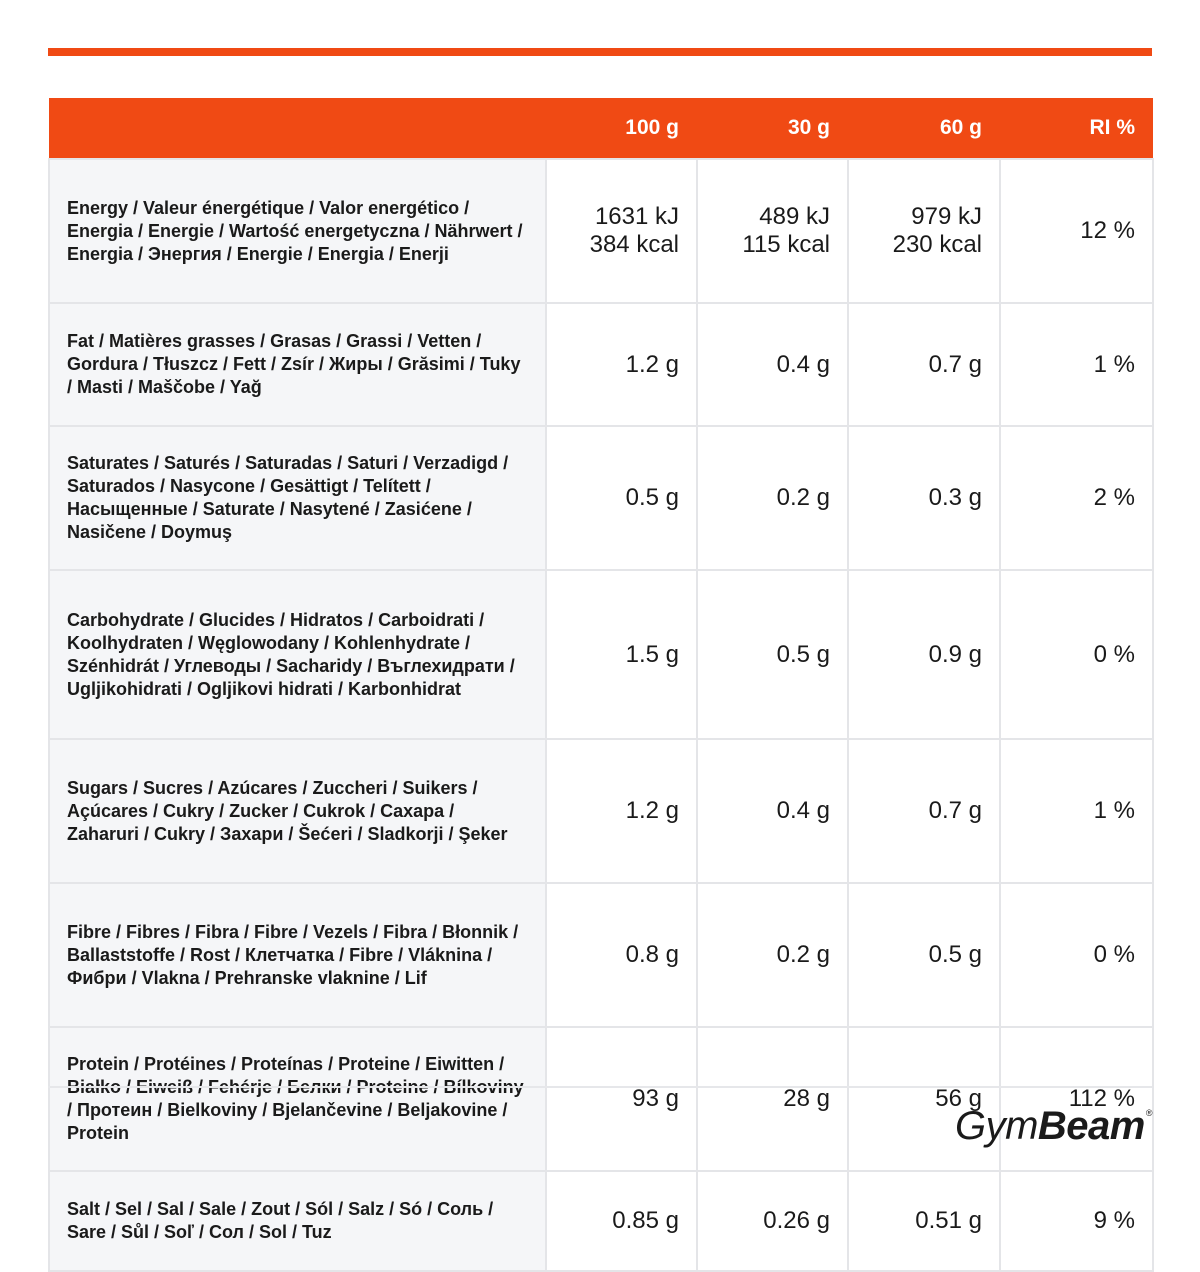 This screenshot has height=1272, width=1200. What do you see at coordinates (772, 1099) in the screenshot?
I see `value-30g: 28 g` at bounding box center [772, 1099].